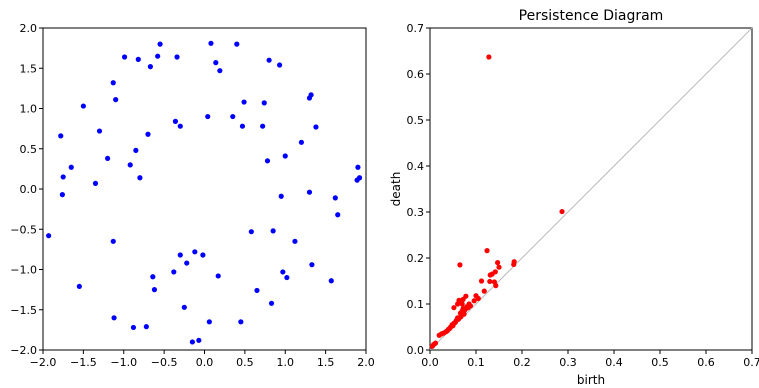 This screenshot has width=759, height=388. What do you see at coordinates (366, 362) in the screenshot?
I see `left-x-tick-label: 2.0` at bounding box center [366, 362].